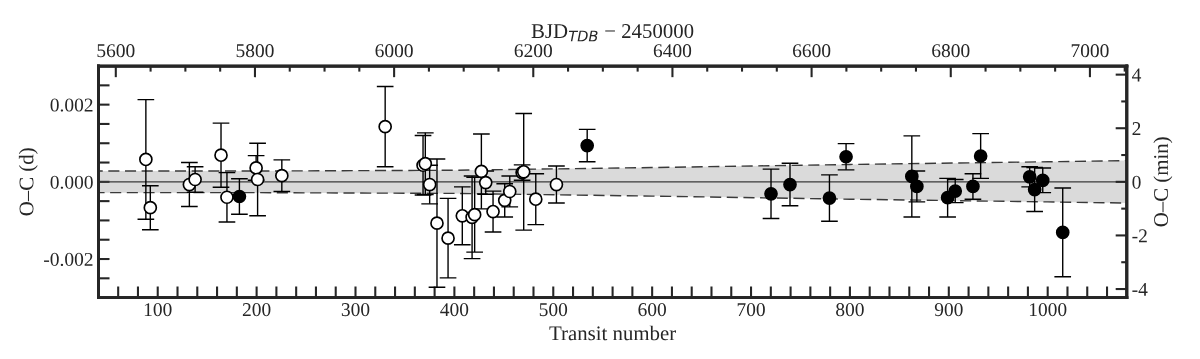  Describe the element at coordinates (116, 51) in the screenshot. I see `x2-tick-label: 5600` at that location.